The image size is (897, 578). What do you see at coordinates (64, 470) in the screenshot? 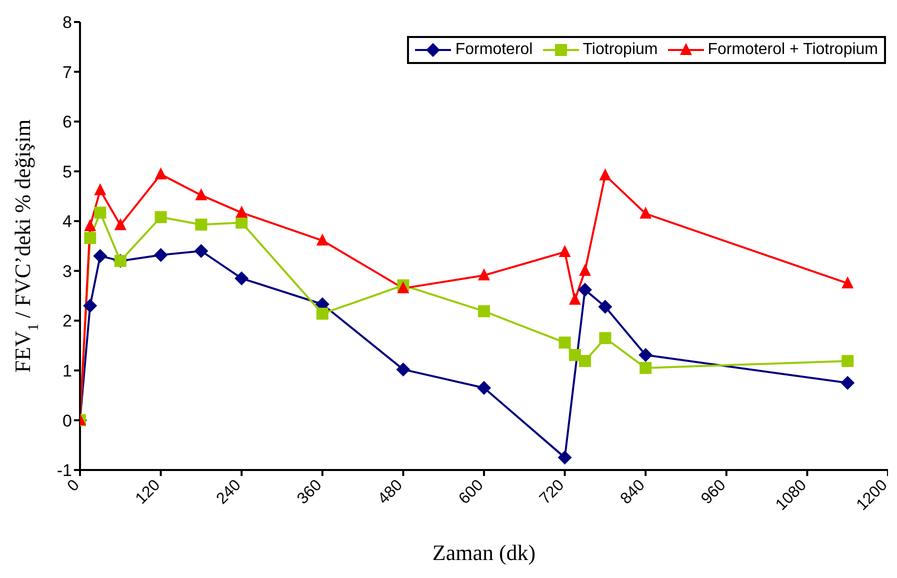
I see `y-tick-label: -1` at bounding box center [64, 470].